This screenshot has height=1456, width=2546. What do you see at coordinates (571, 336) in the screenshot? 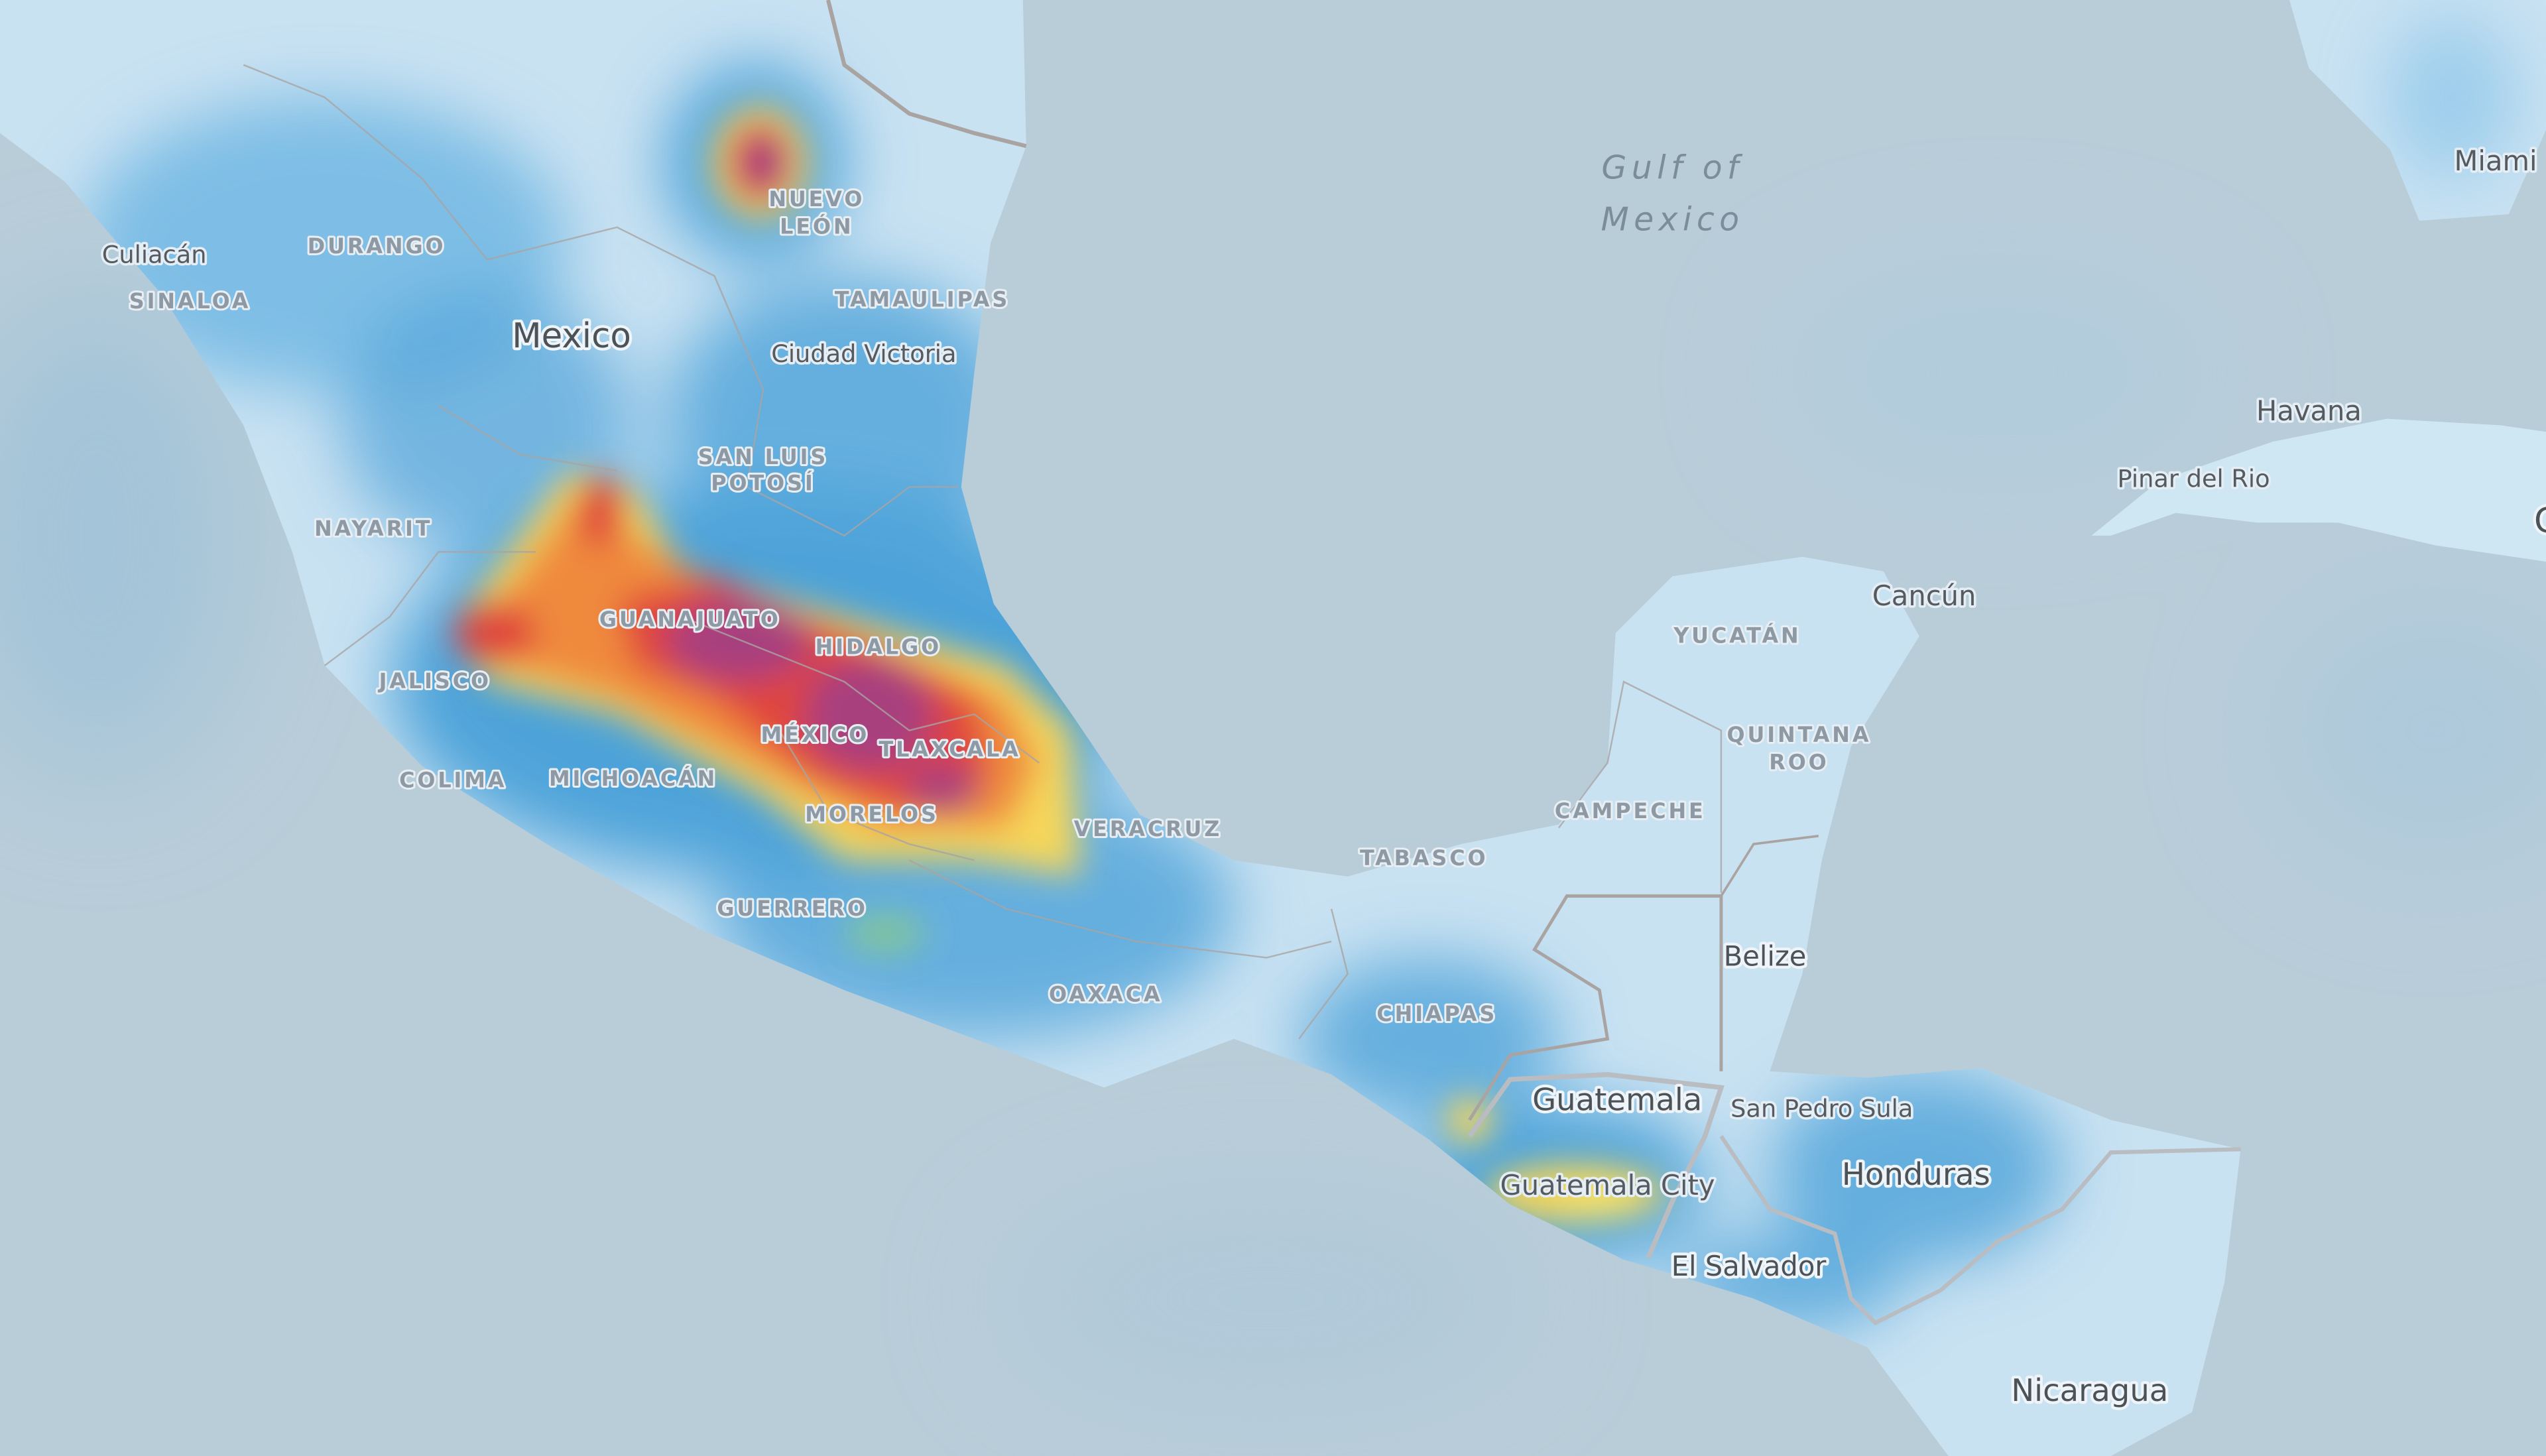
I see `label-country-mexico: Mexico` at bounding box center [571, 336].